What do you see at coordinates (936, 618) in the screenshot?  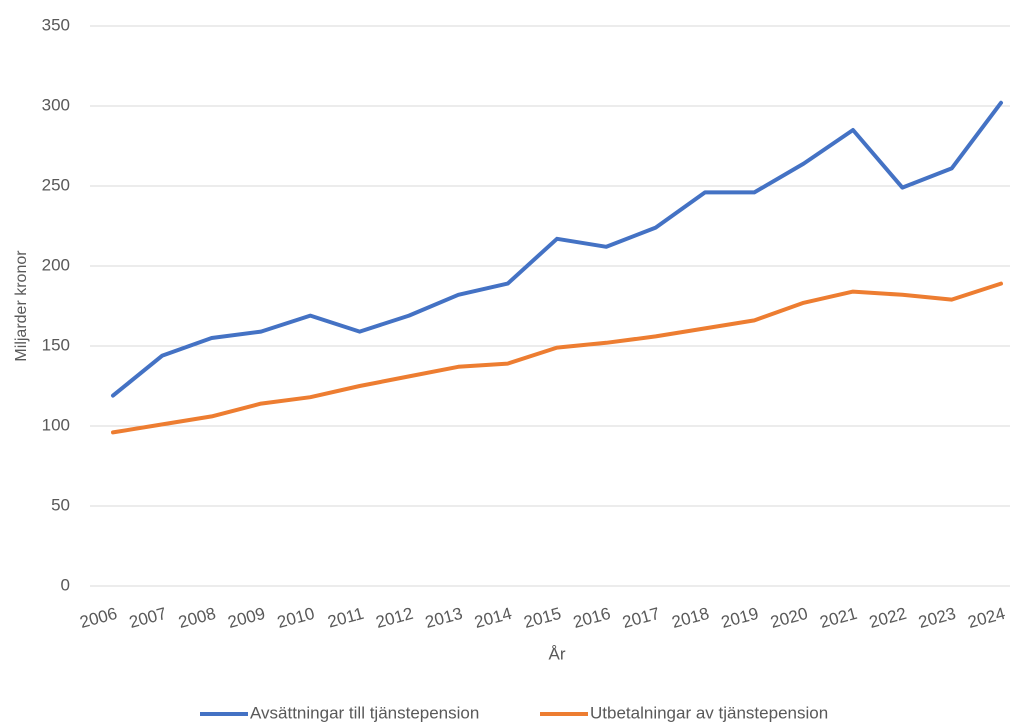 I see `x-tick-label: 2023` at bounding box center [936, 618].